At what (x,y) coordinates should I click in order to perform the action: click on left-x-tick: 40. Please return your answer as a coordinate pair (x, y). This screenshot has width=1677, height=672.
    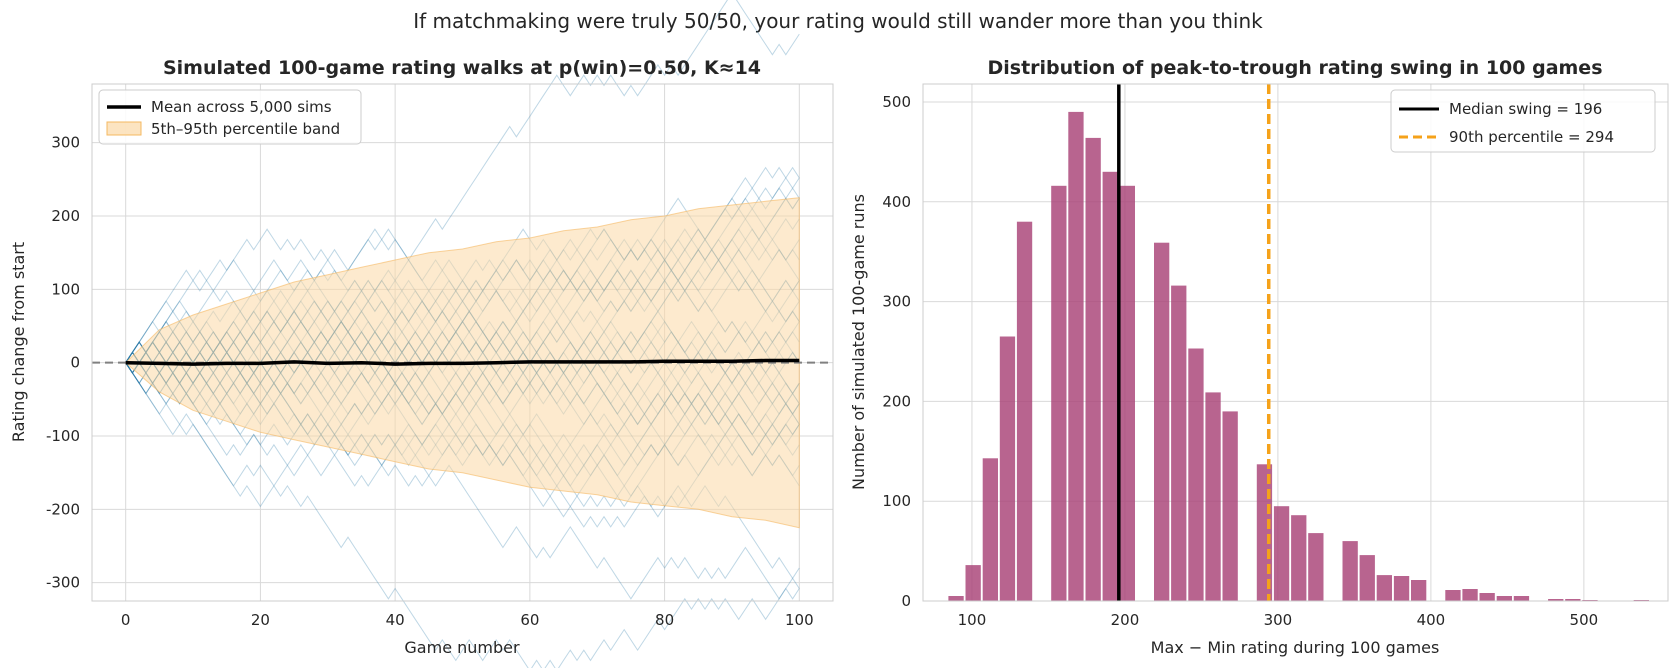
    Looking at the image, I should click on (395, 620).